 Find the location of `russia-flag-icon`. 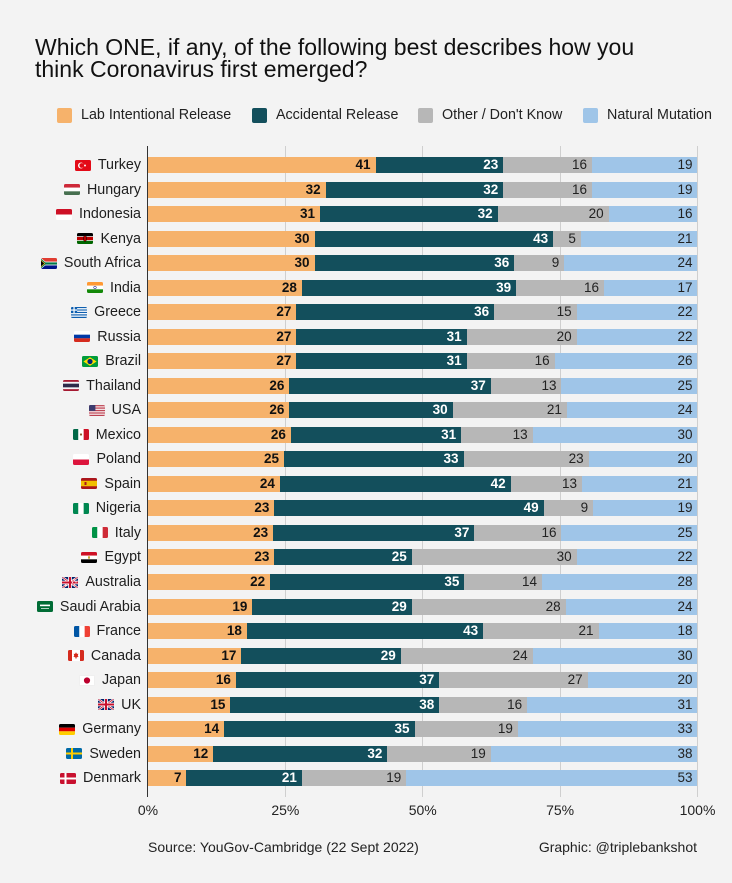

russia-flag-icon is located at coordinates (82, 337).